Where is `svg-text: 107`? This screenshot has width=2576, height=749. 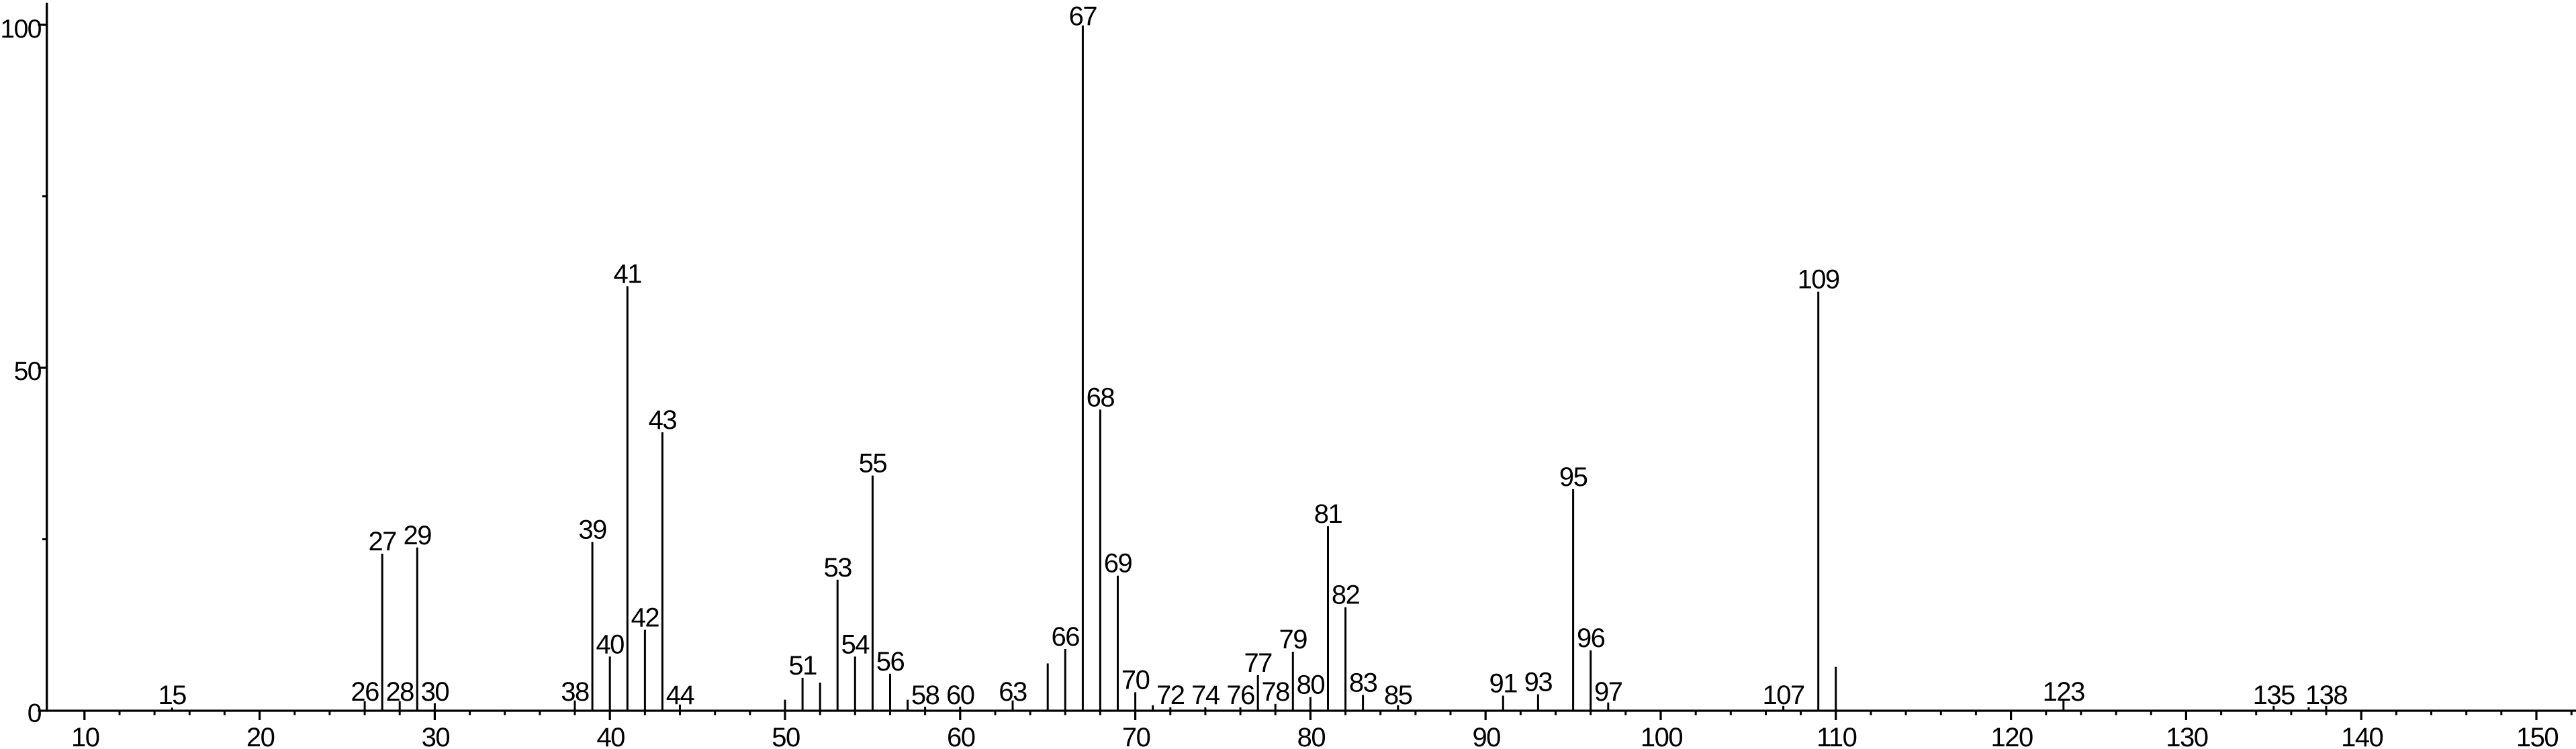
svg-text: 107 is located at coordinates (1783, 696).